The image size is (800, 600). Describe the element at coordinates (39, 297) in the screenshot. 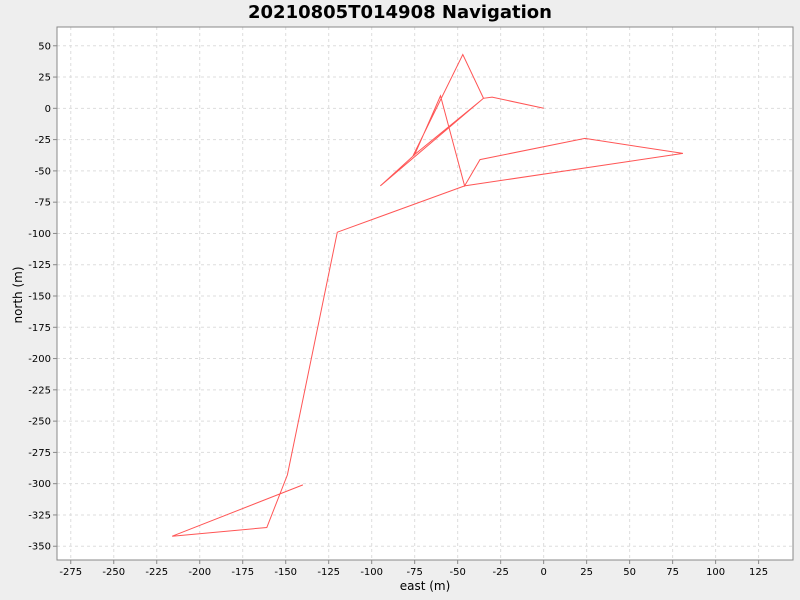

I see `y-tick-label: -150` at that location.